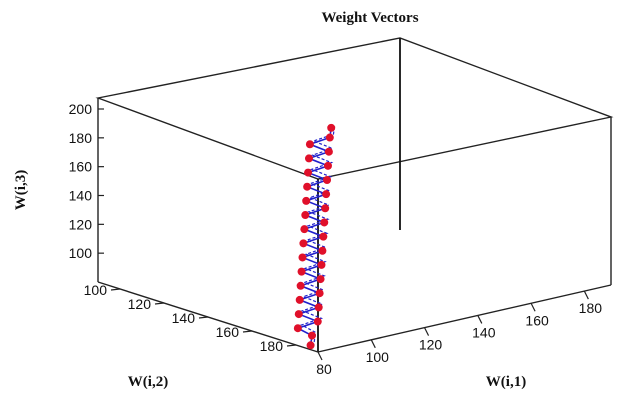  Describe the element at coordinates (96, 290) in the screenshot. I see `y-tick-label: 100` at that location.